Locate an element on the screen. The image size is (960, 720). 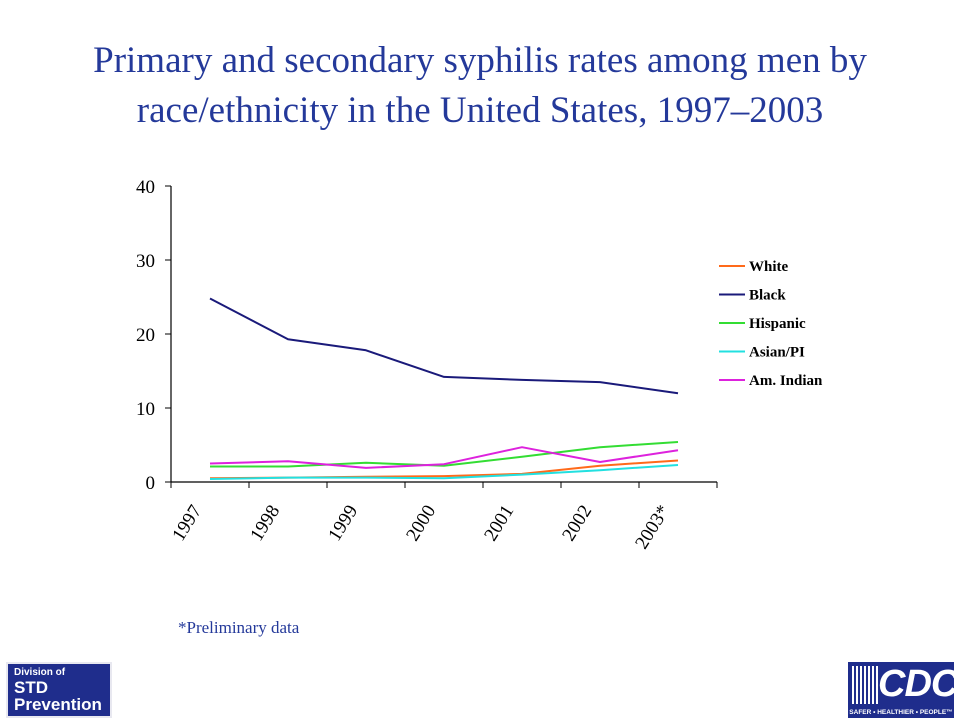
std-logo-line-3: Prevention is located at coordinates (58, 704).